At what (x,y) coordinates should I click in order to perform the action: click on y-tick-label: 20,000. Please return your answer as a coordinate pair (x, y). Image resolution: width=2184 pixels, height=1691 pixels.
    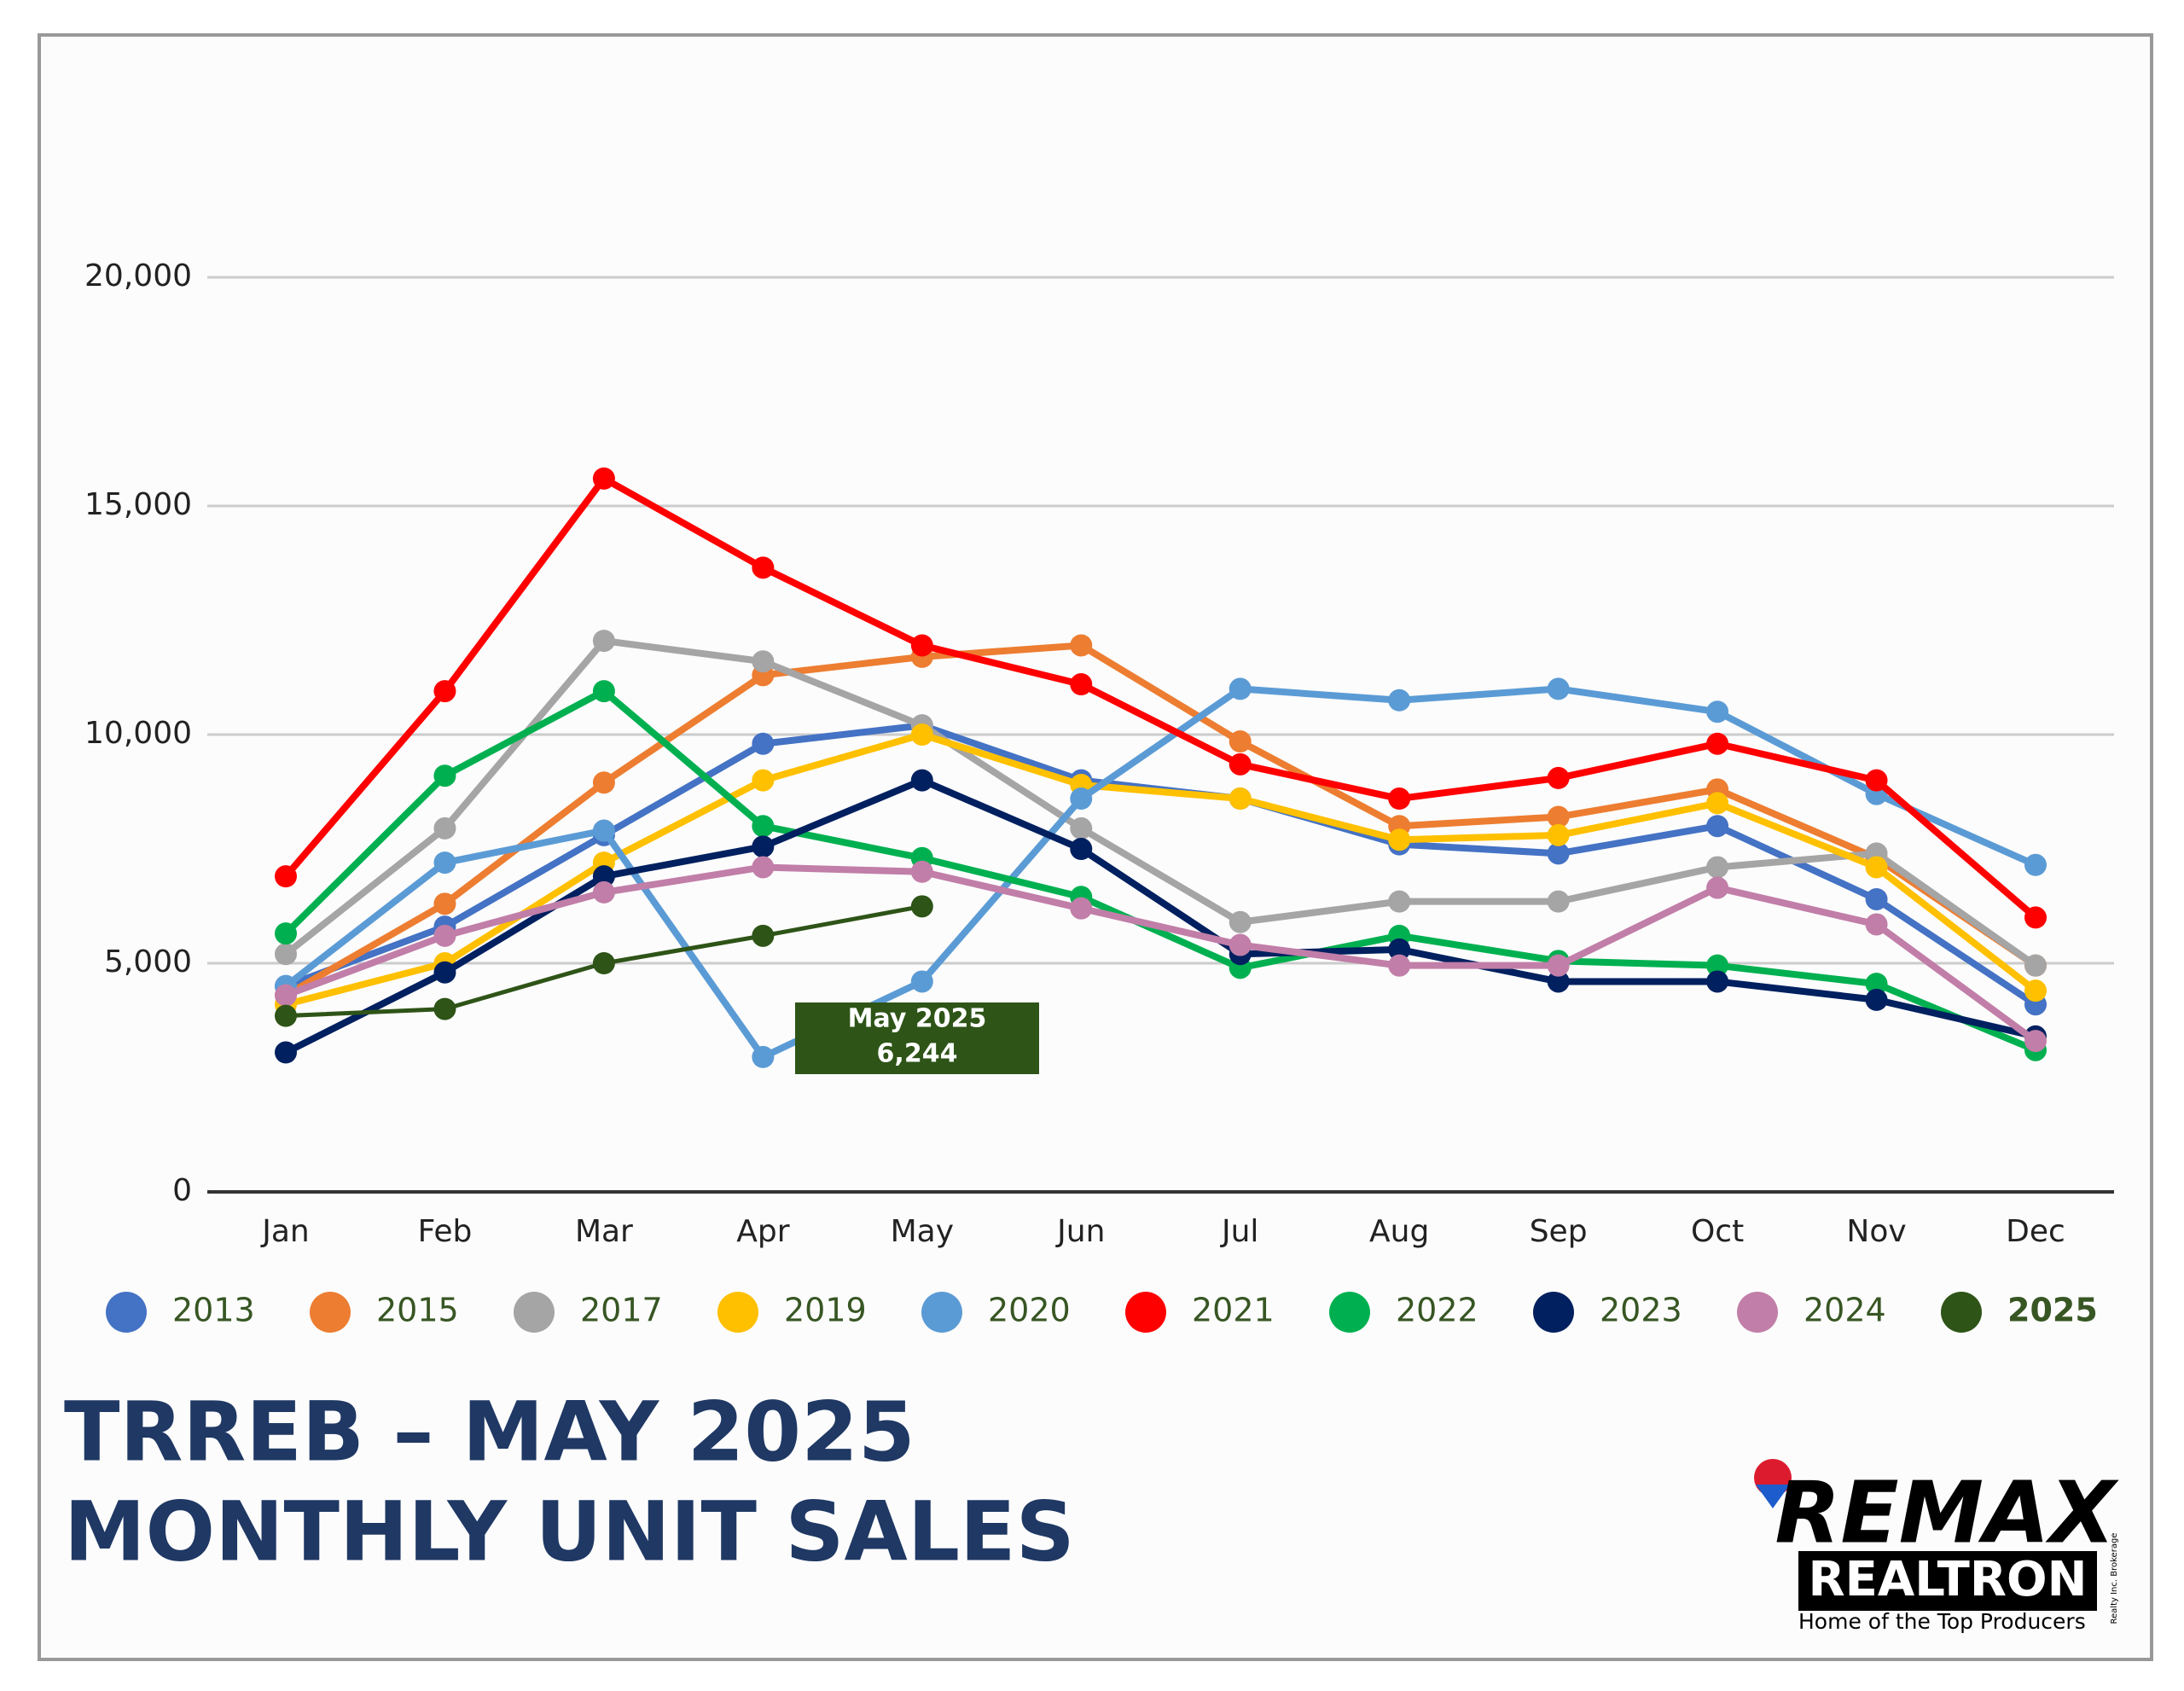
    Looking at the image, I should click on (138, 276).